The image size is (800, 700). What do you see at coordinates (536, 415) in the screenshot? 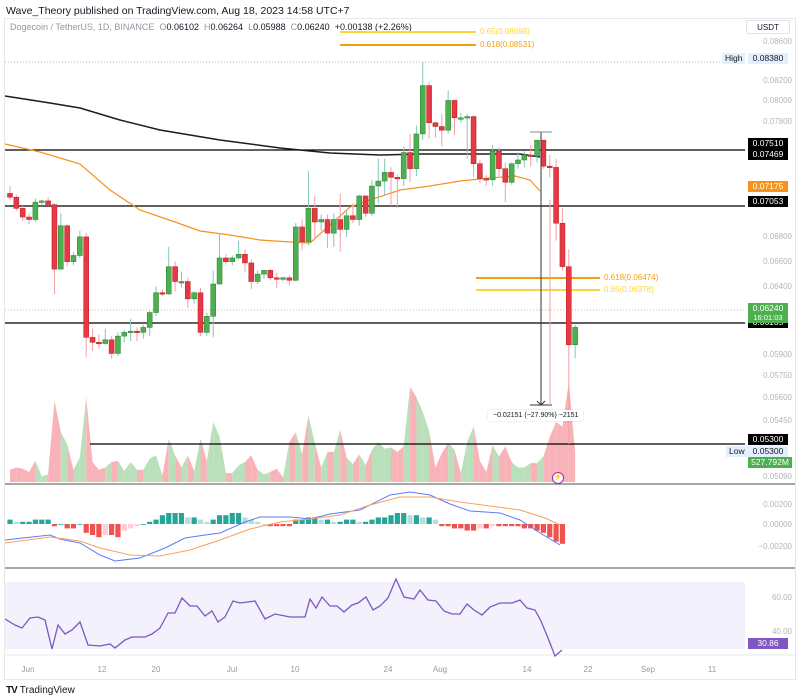
I see `measure-tooltip: −0.02151 (−27.90%) −2151` at bounding box center [536, 415].